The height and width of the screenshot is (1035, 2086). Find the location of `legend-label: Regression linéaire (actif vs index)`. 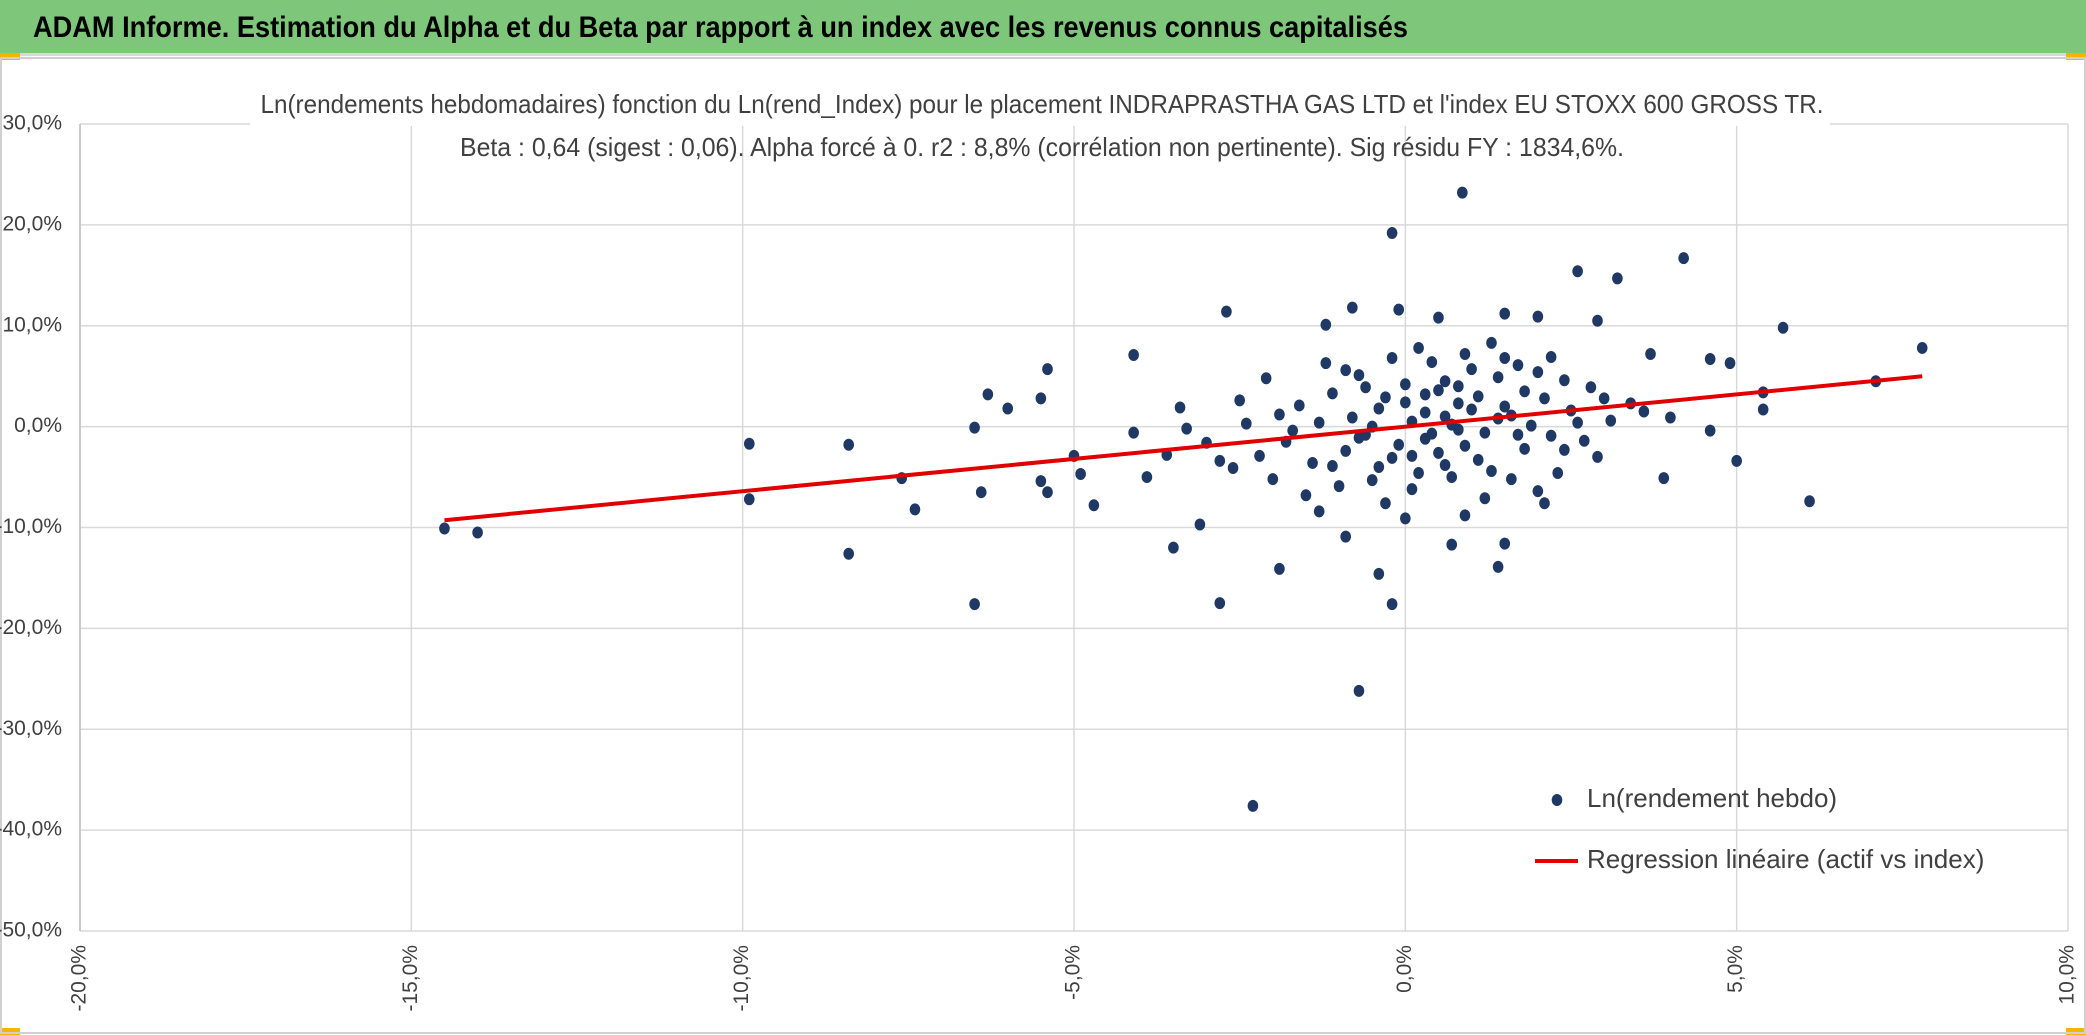

legend-label: Regression linéaire (actif vs index) is located at coordinates (1785, 859).